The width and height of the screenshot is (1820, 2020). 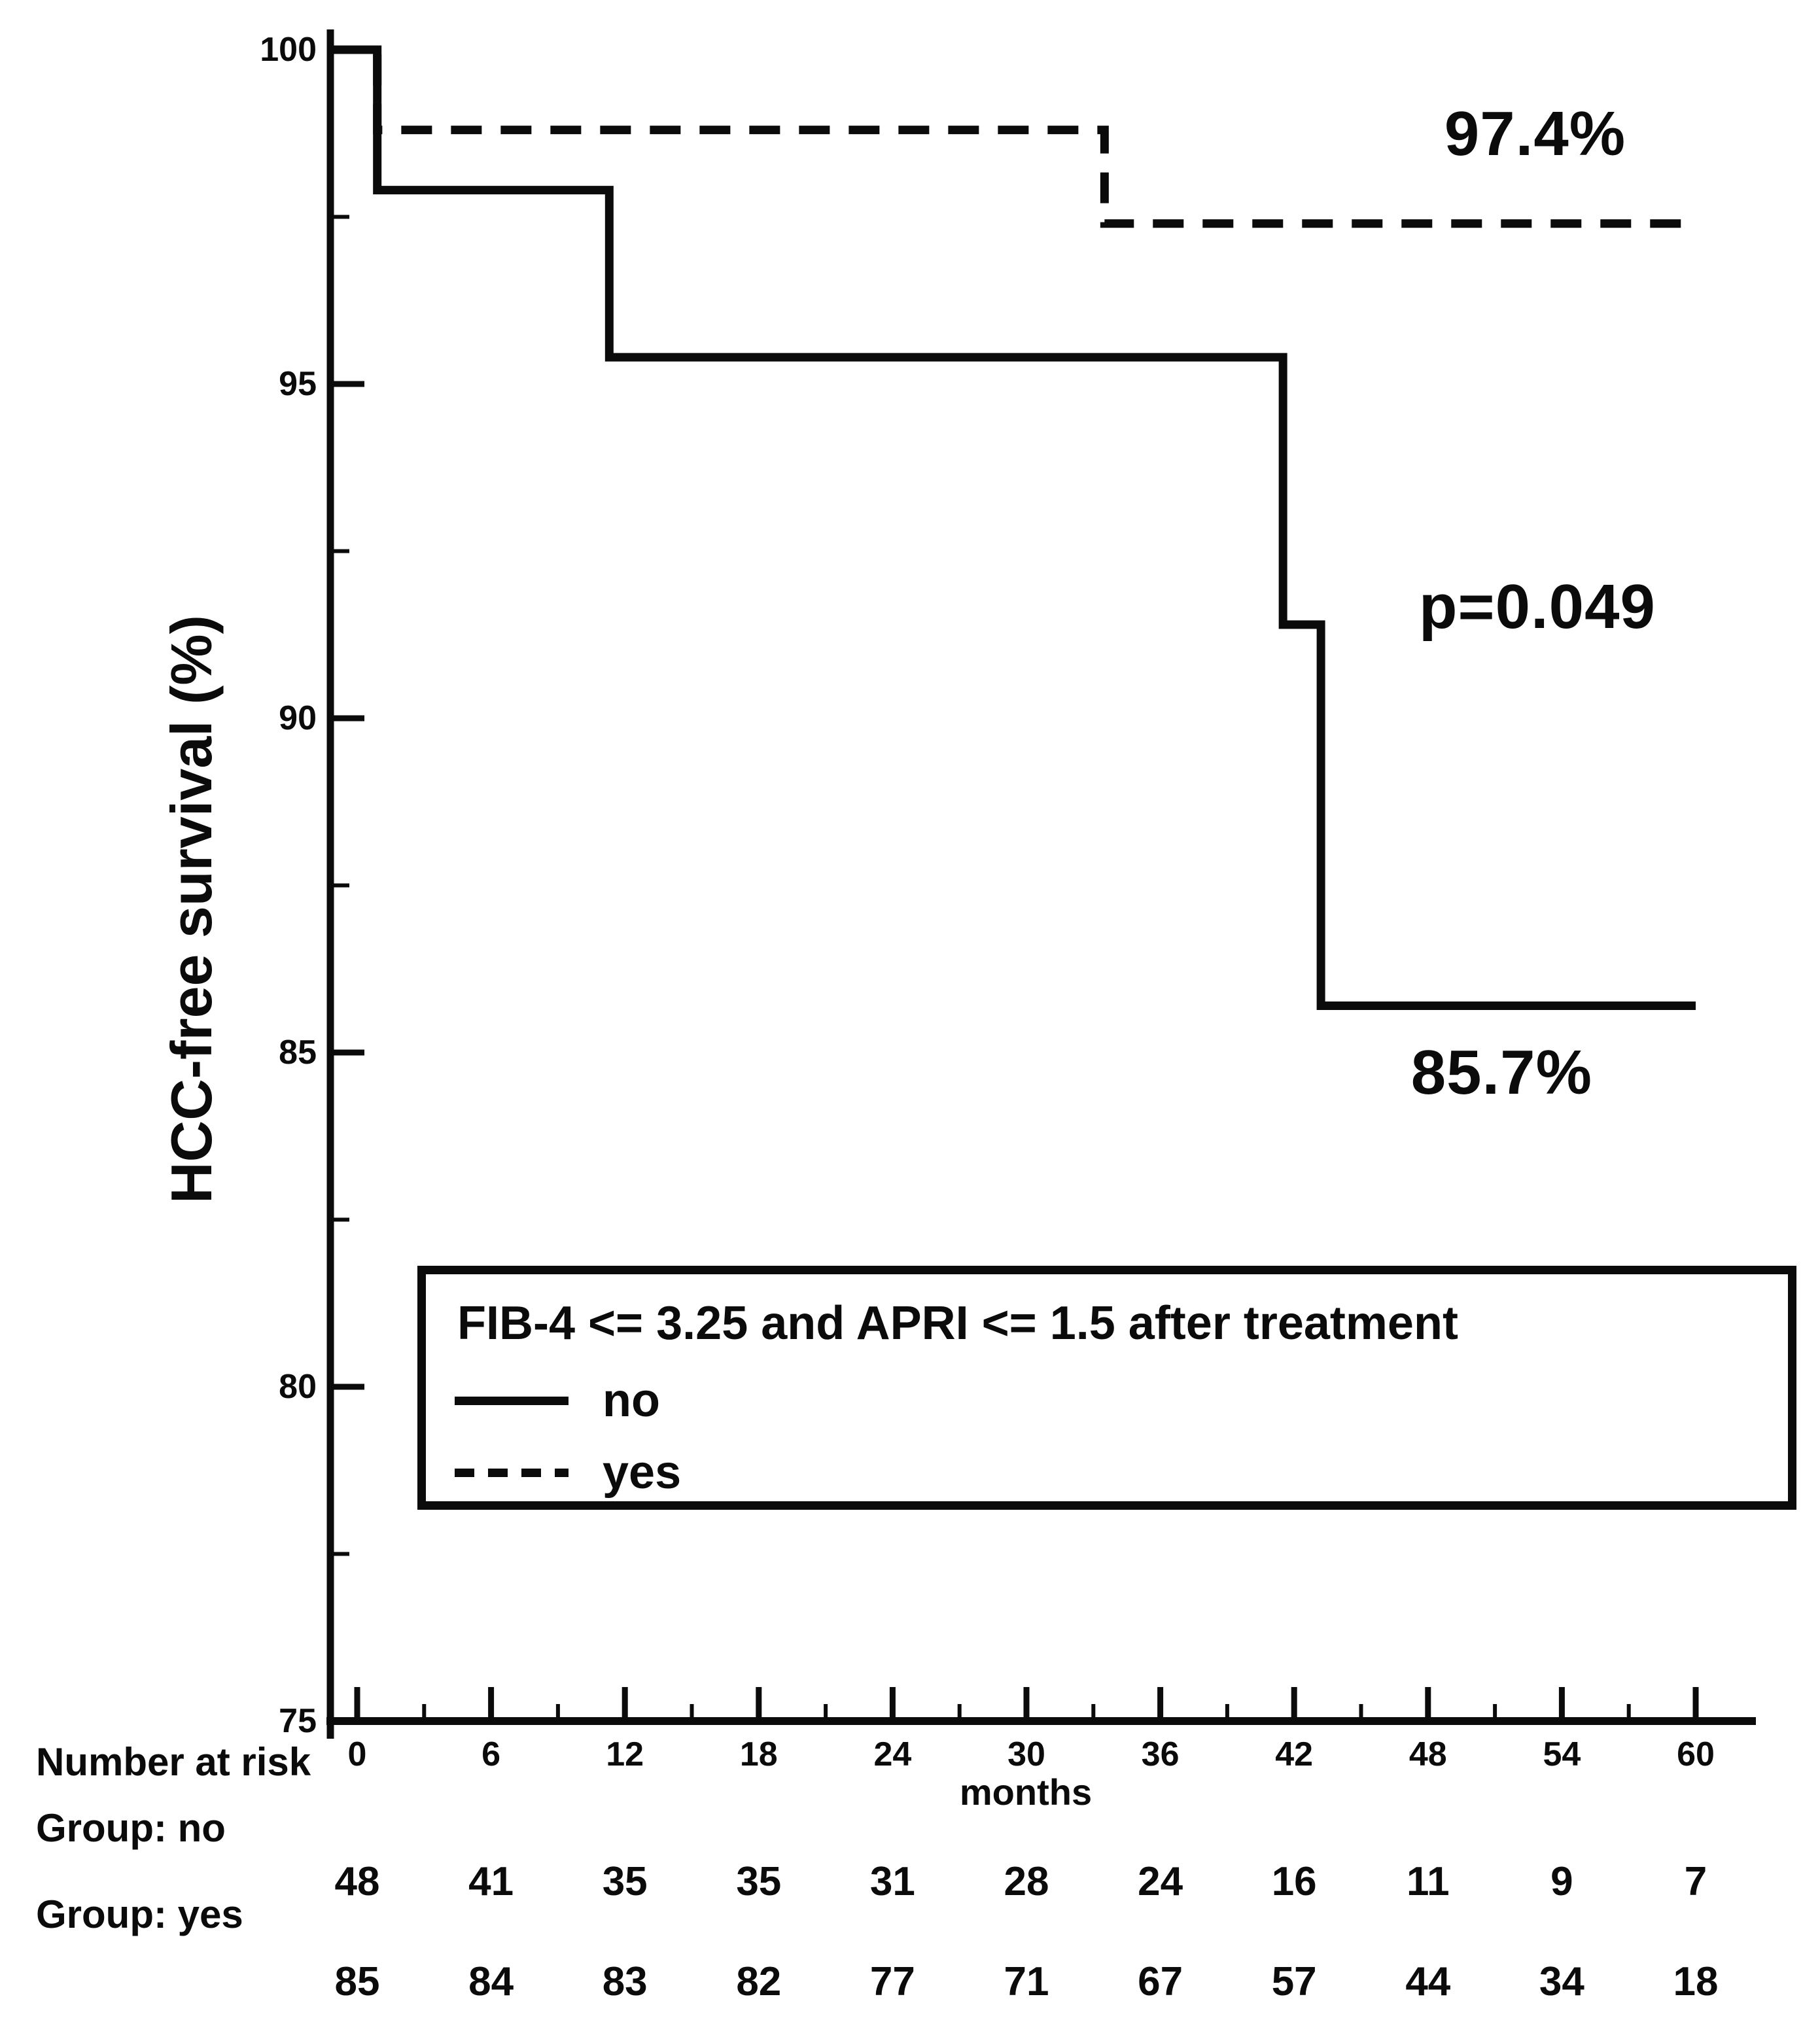 What do you see at coordinates (1561, 1982) in the screenshot?
I see `at-risk-count-yes: 34` at bounding box center [1561, 1982].